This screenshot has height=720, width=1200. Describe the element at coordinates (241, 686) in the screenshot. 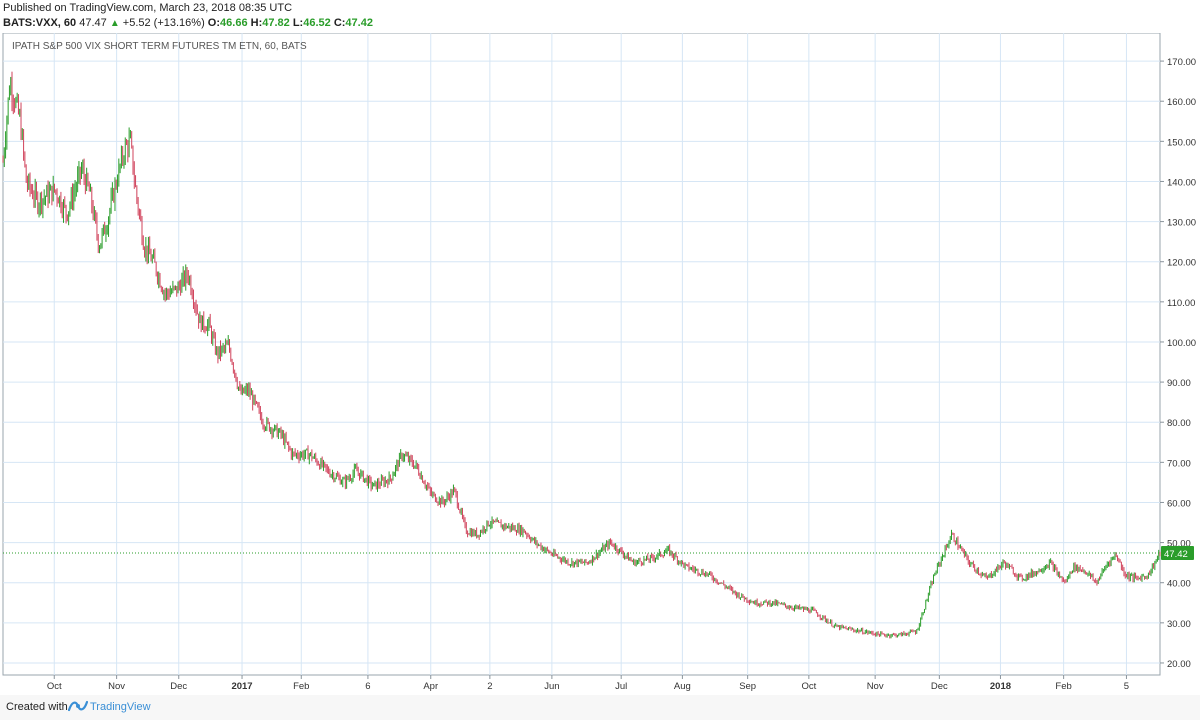

I see `x-tick-label: 2017` at that location.